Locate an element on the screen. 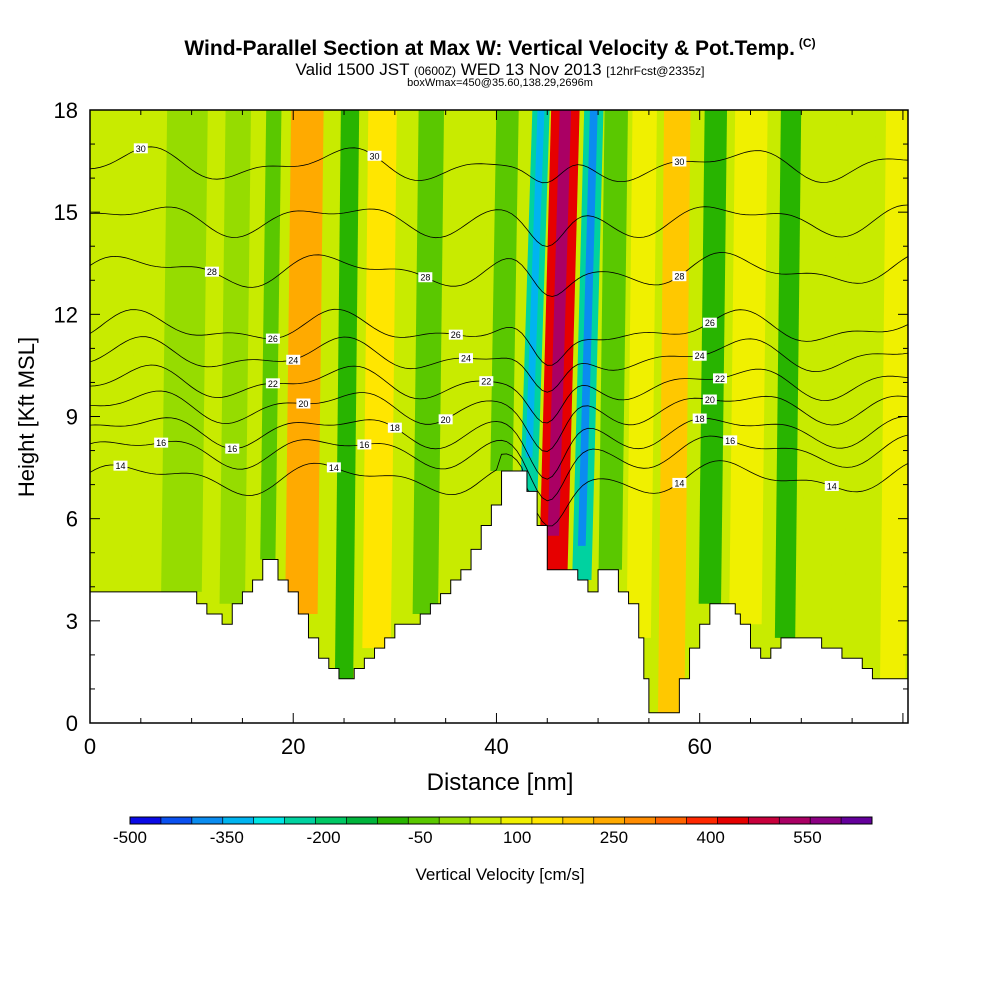 The height and width of the screenshot is (1000, 1000). colorbar-tick-label: -500 is located at coordinates (130, 837).